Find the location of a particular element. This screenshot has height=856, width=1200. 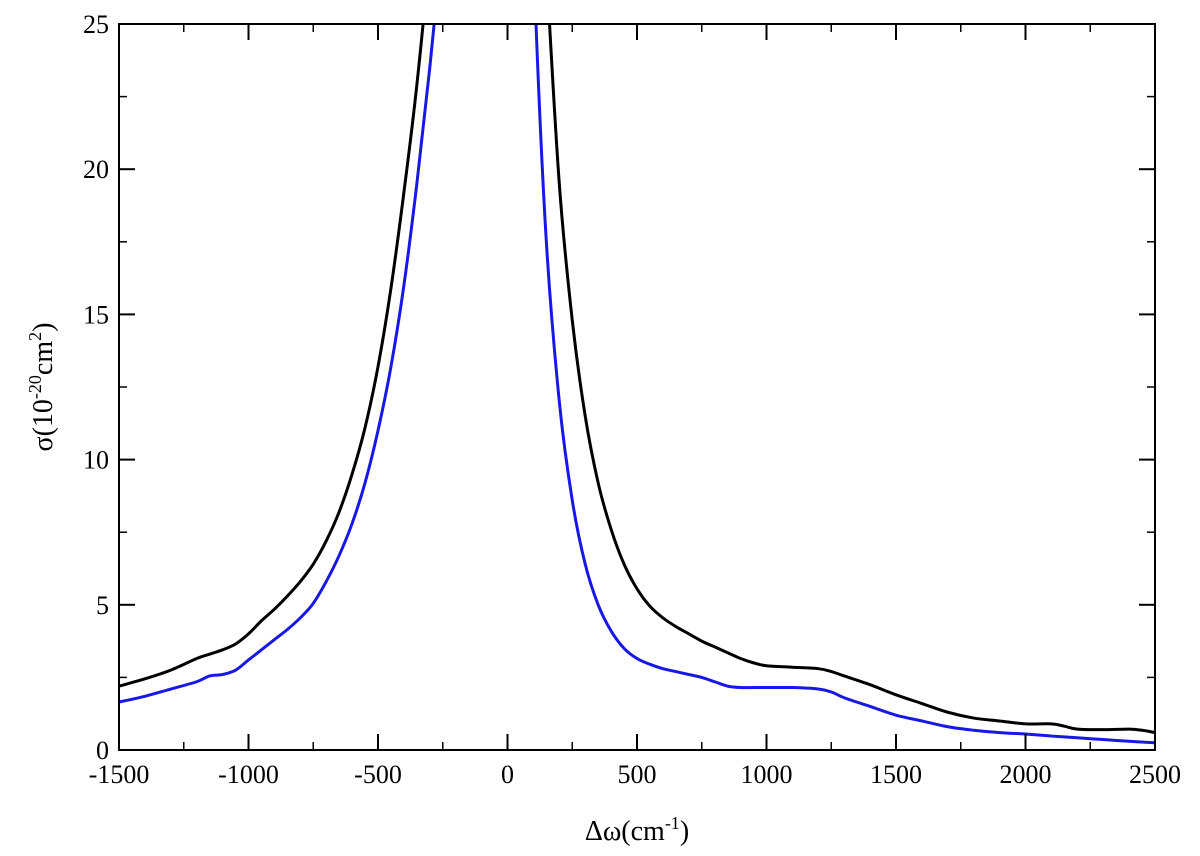

x-tick-label: 2500 is located at coordinates (1155, 774).